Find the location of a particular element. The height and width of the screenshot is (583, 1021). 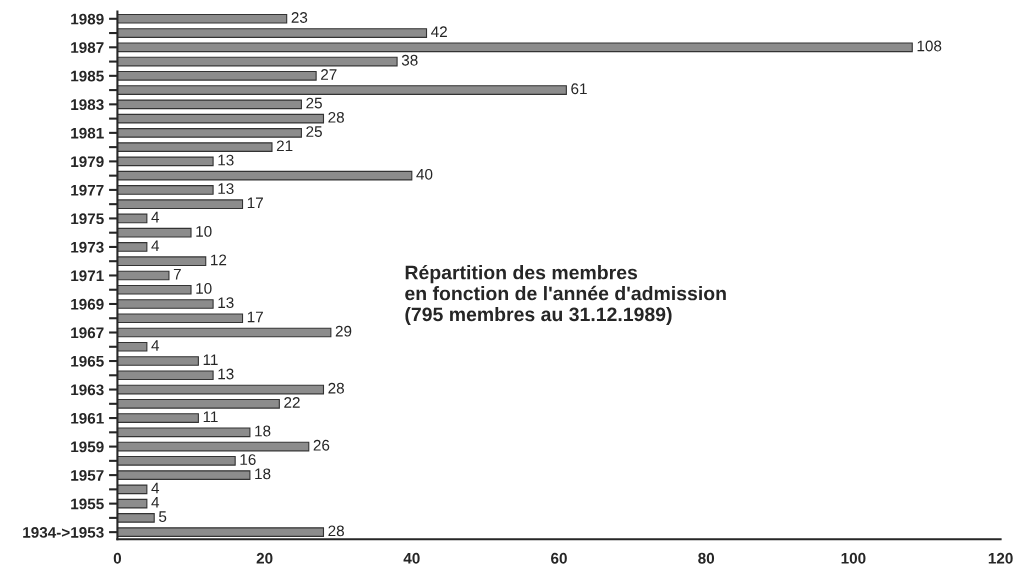

y-tick-label: 1959 is located at coordinates (87, 447).